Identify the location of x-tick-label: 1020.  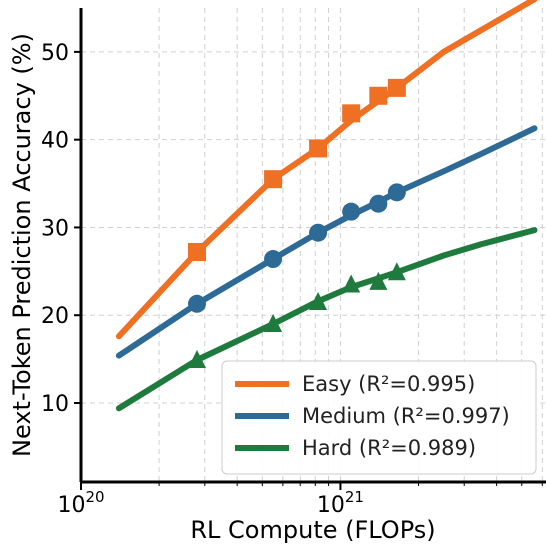
(80, 503).